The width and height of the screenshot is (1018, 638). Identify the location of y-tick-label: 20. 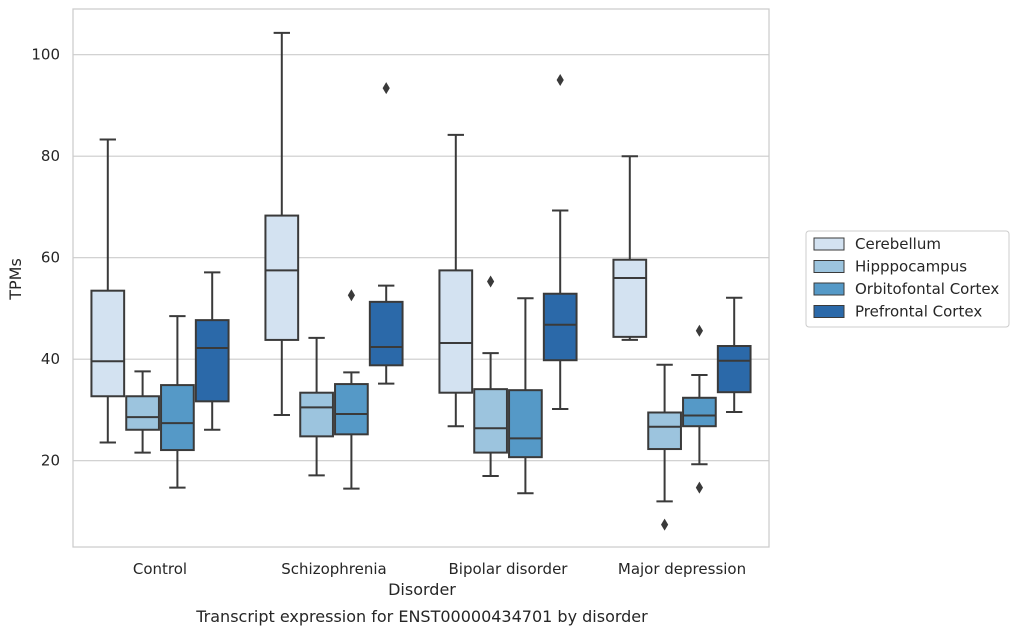
(50, 461).